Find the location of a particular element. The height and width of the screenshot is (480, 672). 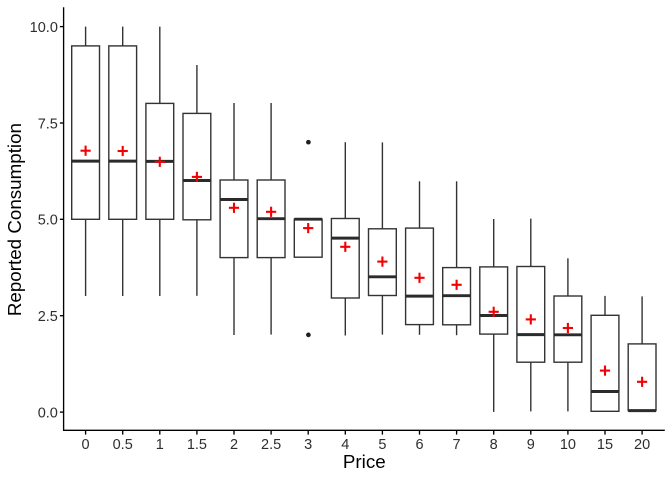

svg-text: Reported Consumption is located at coordinates (14, 219).